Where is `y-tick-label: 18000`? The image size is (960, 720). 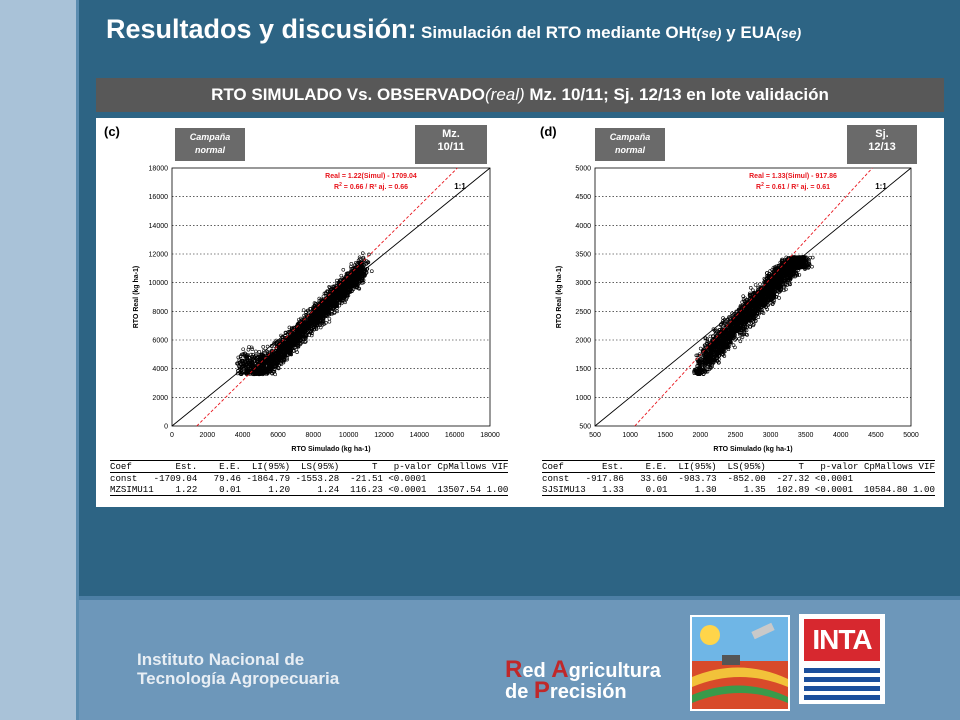
y-tick-label: 18000 is located at coordinates (159, 169).